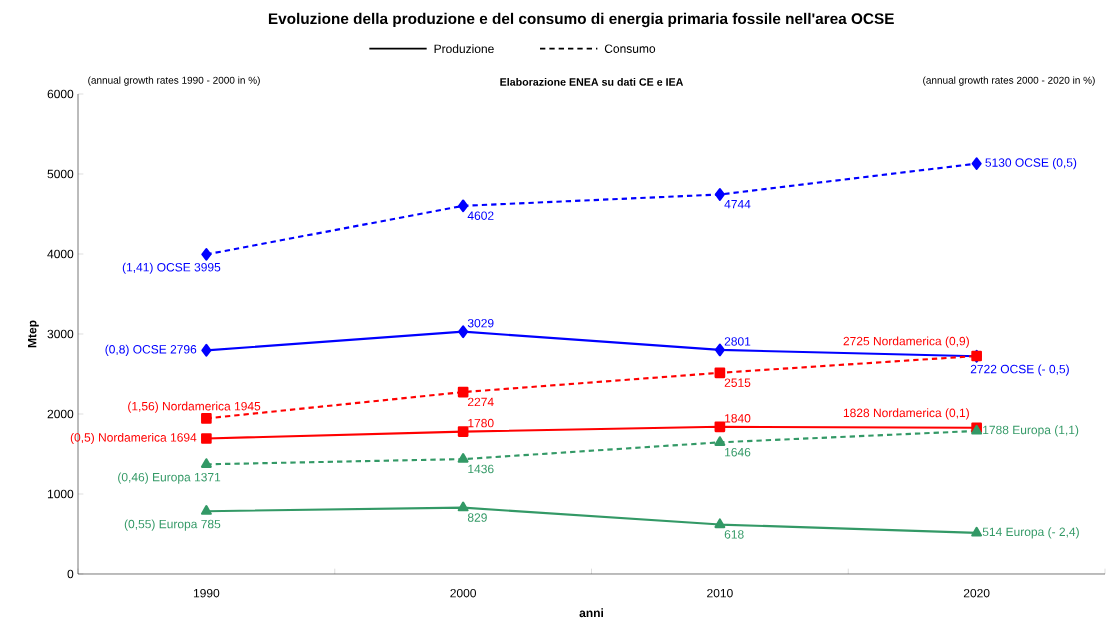 The height and width of the screenshot is (628, 1109). Describe the element at coordinates (738, 452) in the screenshot. I see `data-label: 1646` at that location.